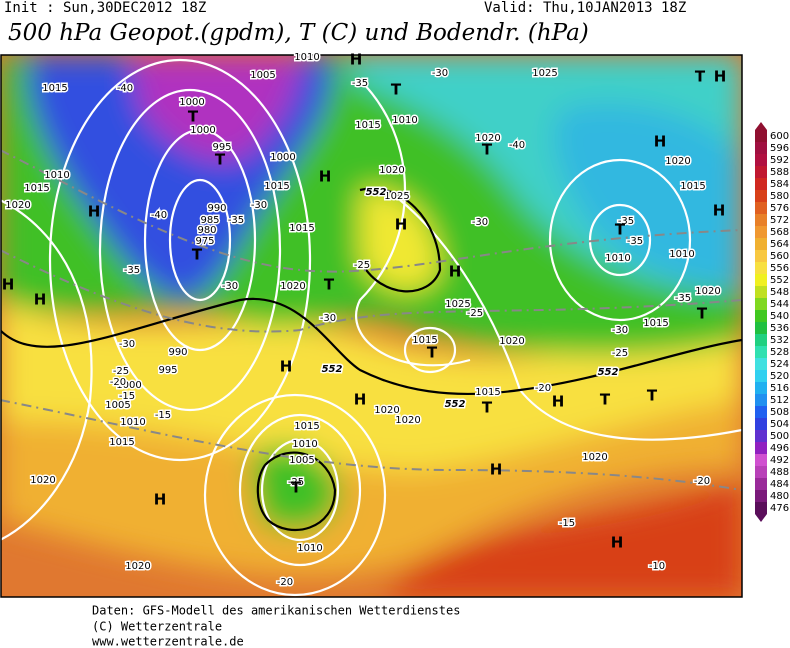  What do you see at coordinates (779, 424) in the screenshot?
I see `legend-label: 504` at bounding box center [779, 424].